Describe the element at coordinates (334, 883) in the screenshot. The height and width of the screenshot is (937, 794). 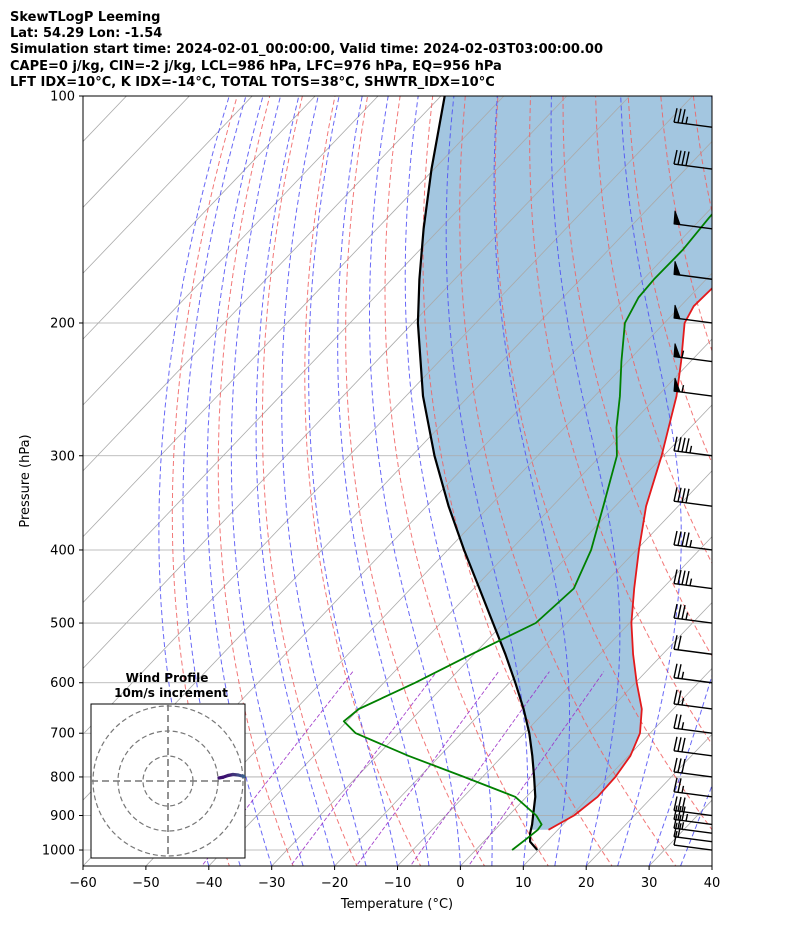
I see `x-tick-label: −20` at that location.